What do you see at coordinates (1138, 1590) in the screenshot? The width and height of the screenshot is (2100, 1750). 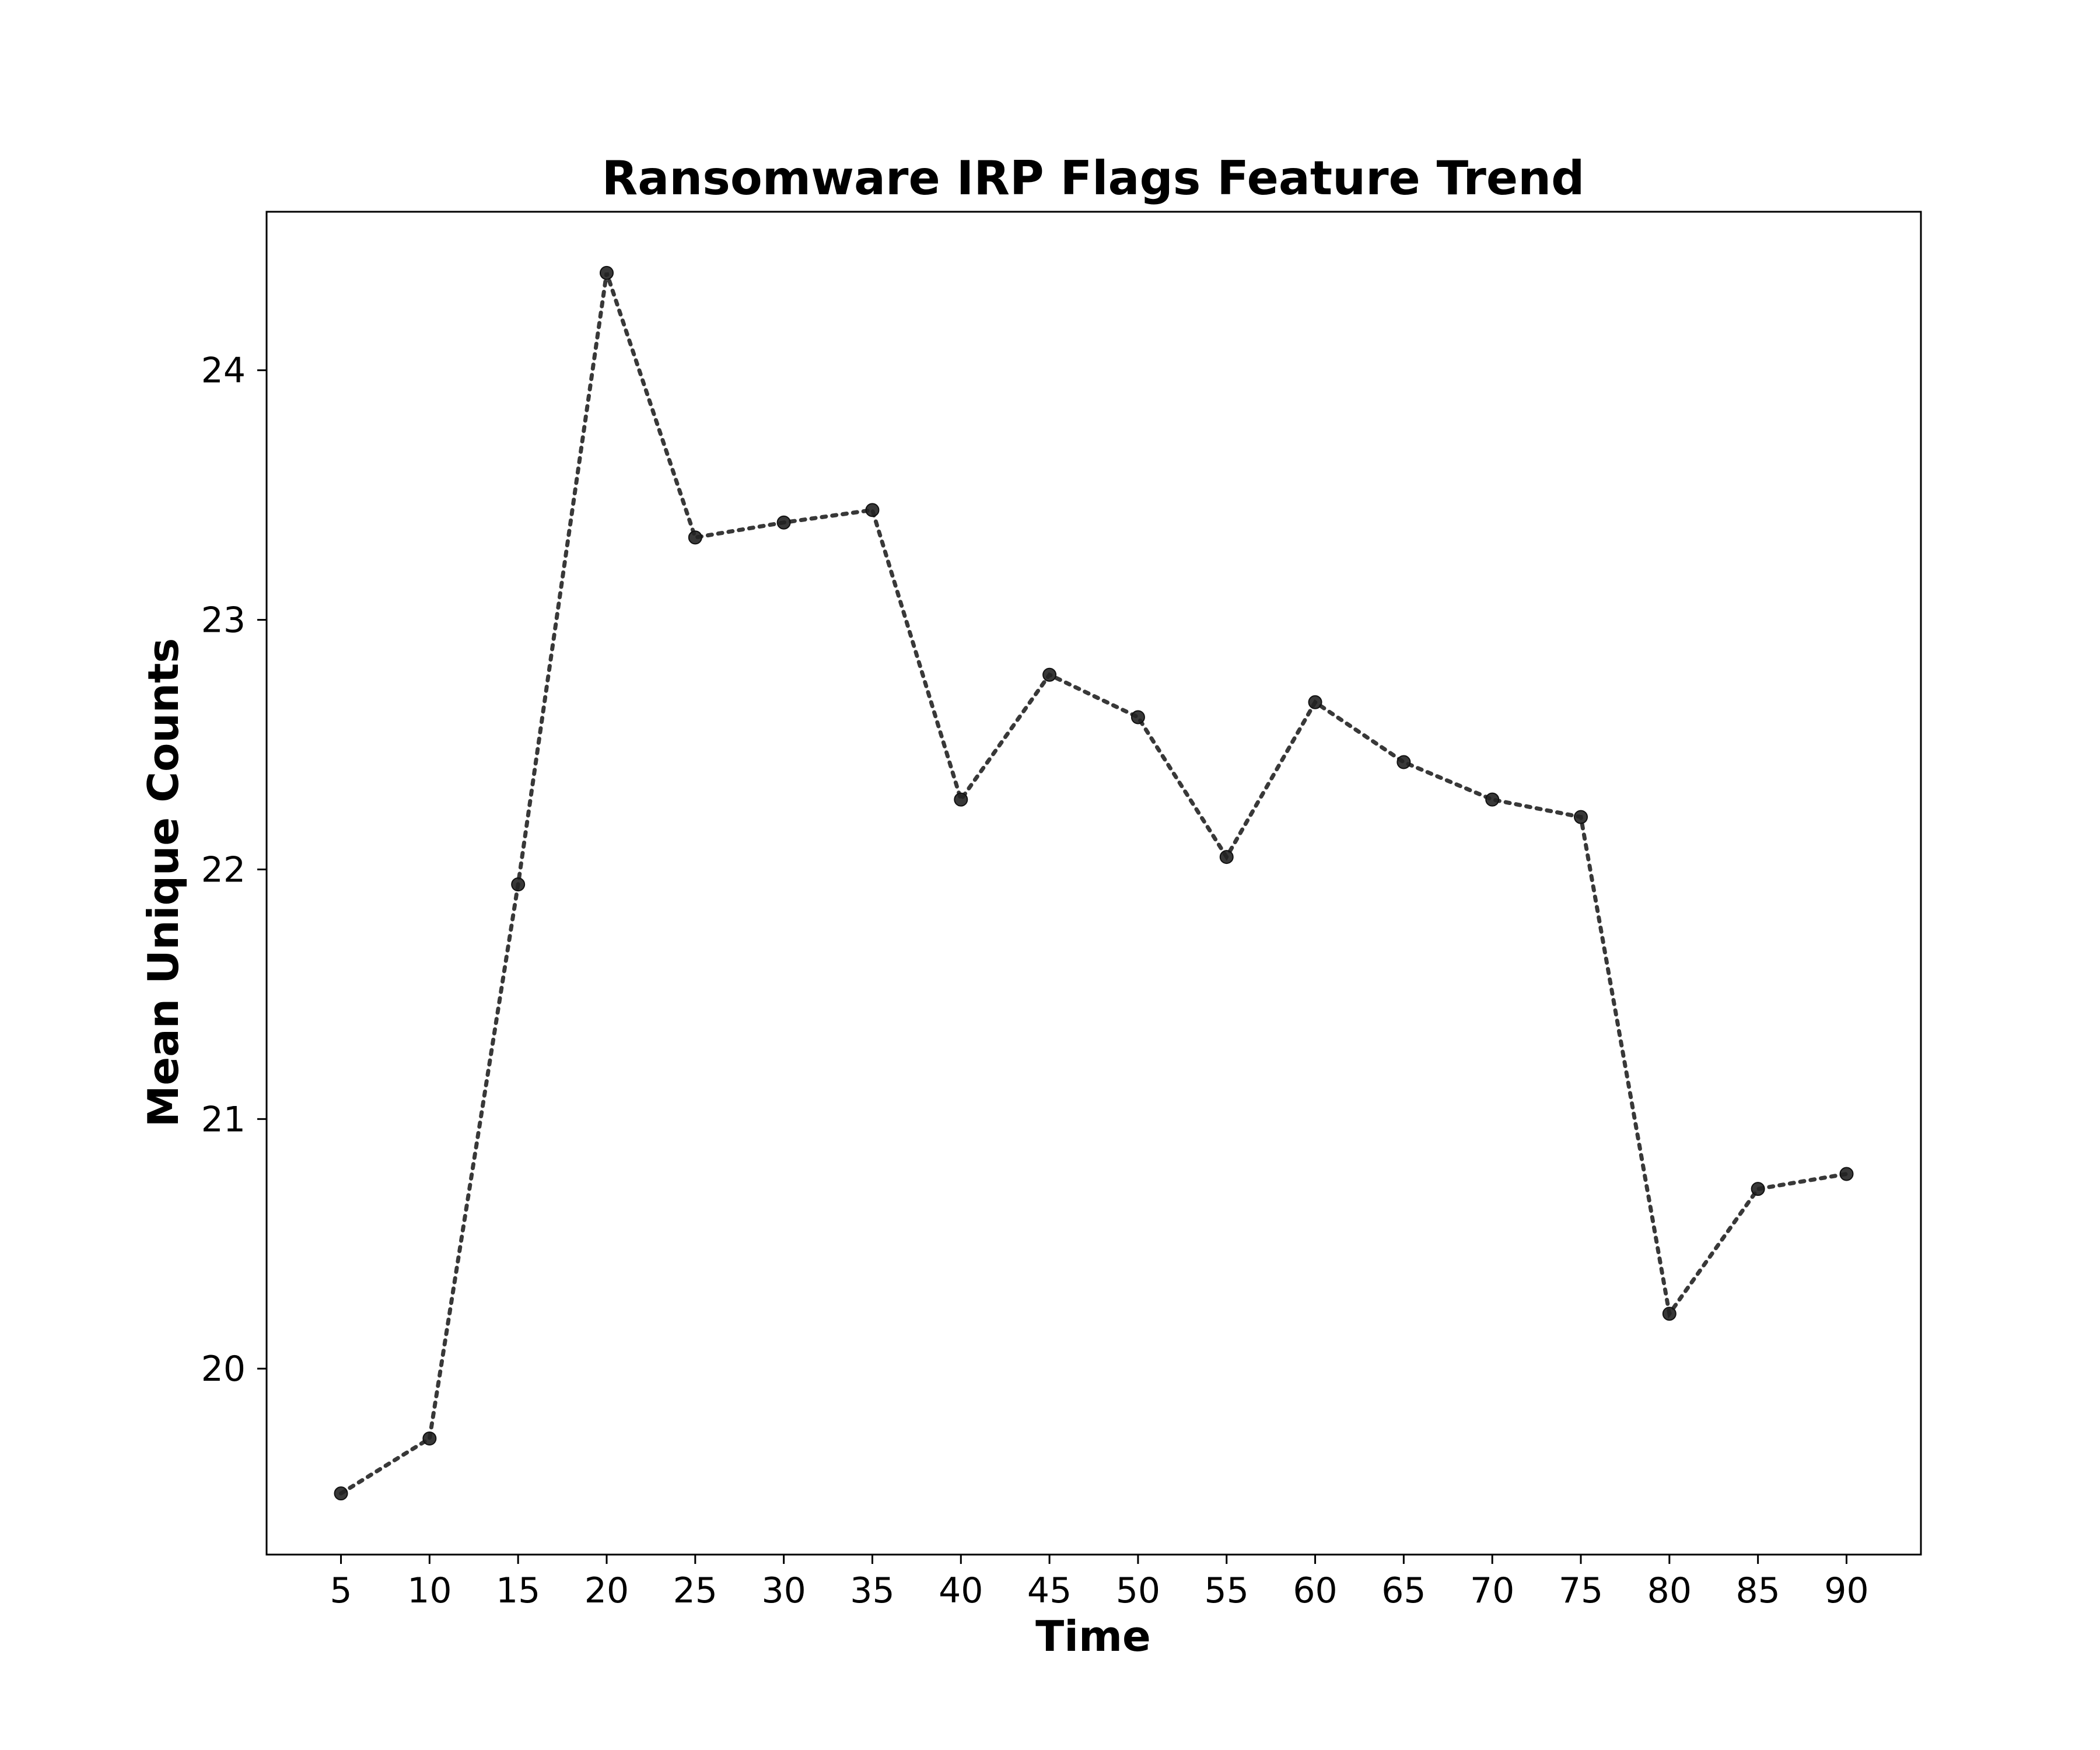 I see `x-tick-label: 50` at bounding box center [1138, 1590].